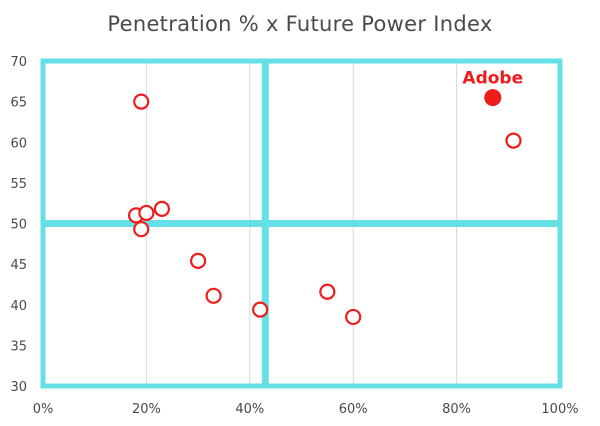  Describe the element at coordinates (43, 409) in the screenshot. I see `x-tick-label: 0%` at that location.